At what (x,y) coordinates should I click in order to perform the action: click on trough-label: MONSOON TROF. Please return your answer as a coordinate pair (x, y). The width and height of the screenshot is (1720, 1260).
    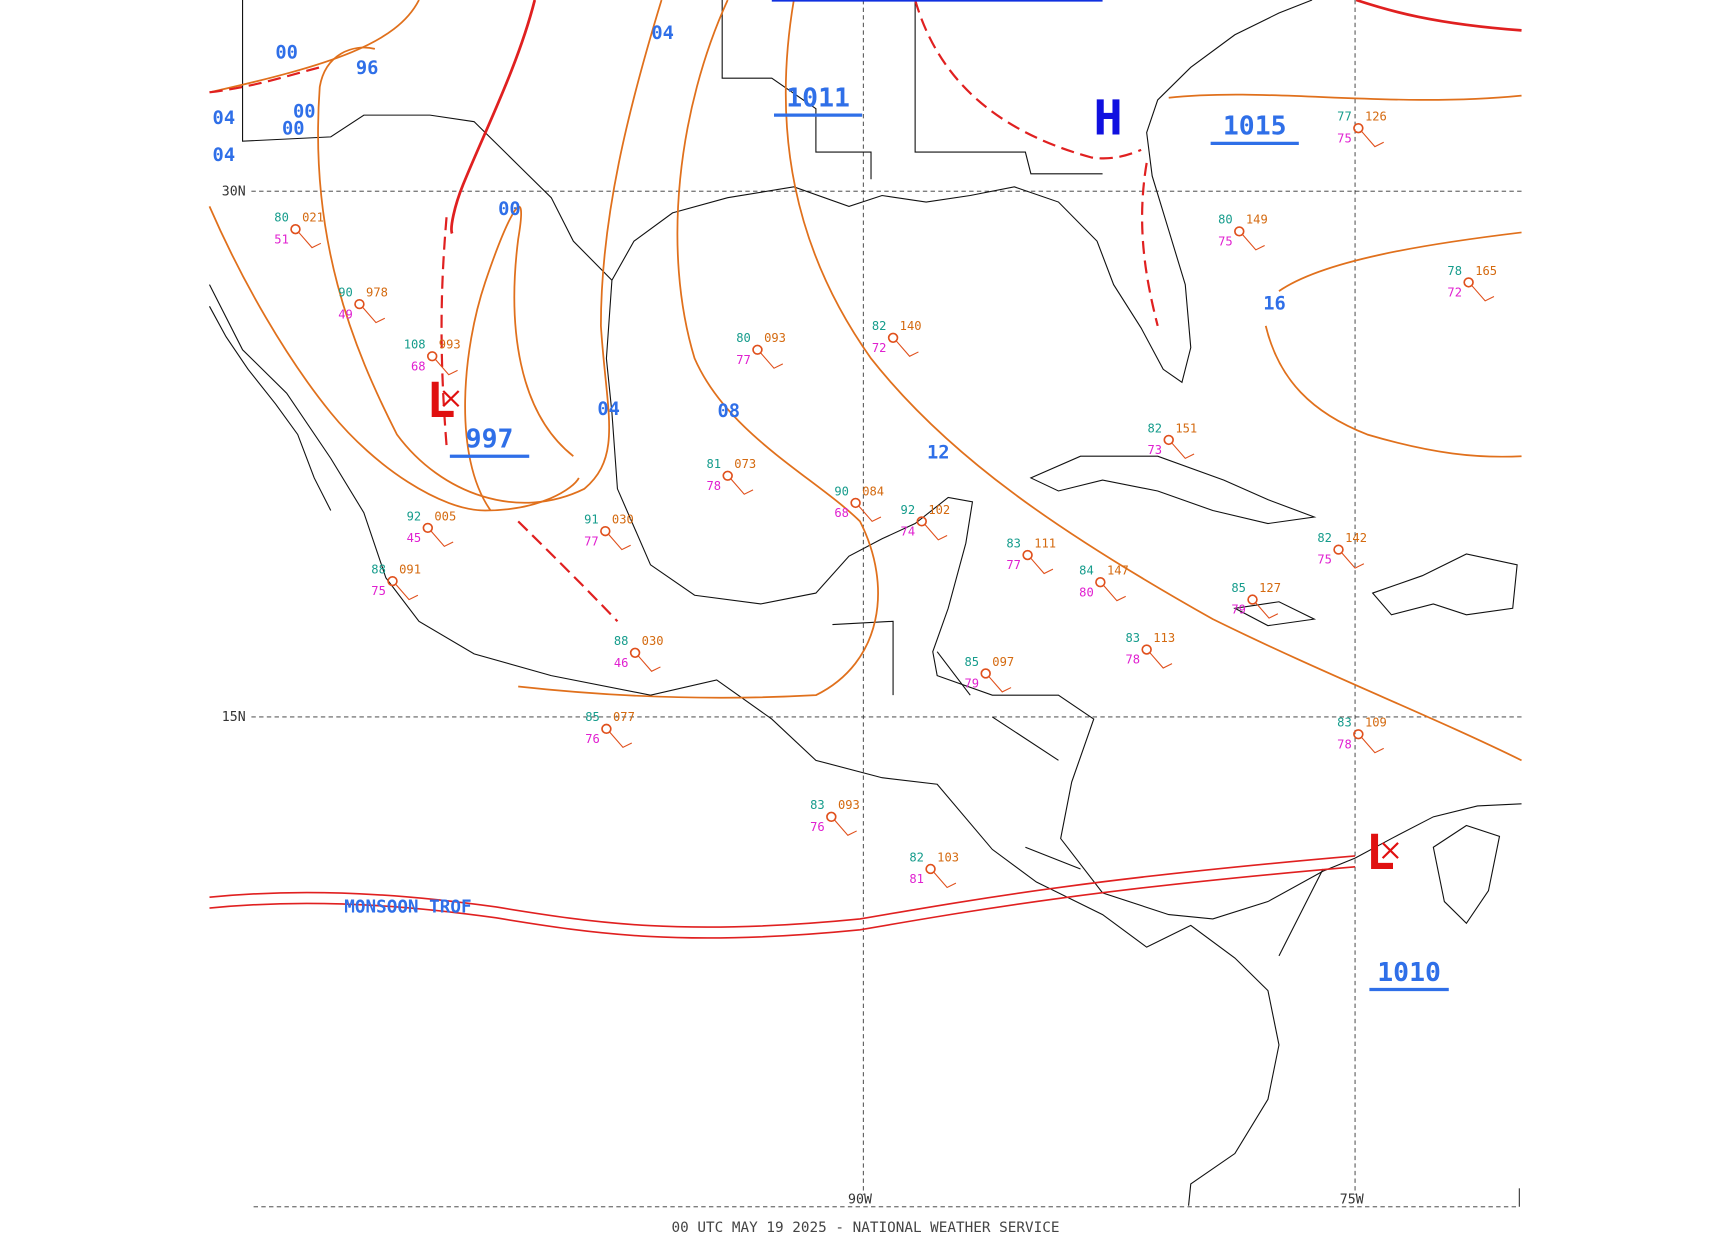
    Looking at the image, I should click on (407, 908).